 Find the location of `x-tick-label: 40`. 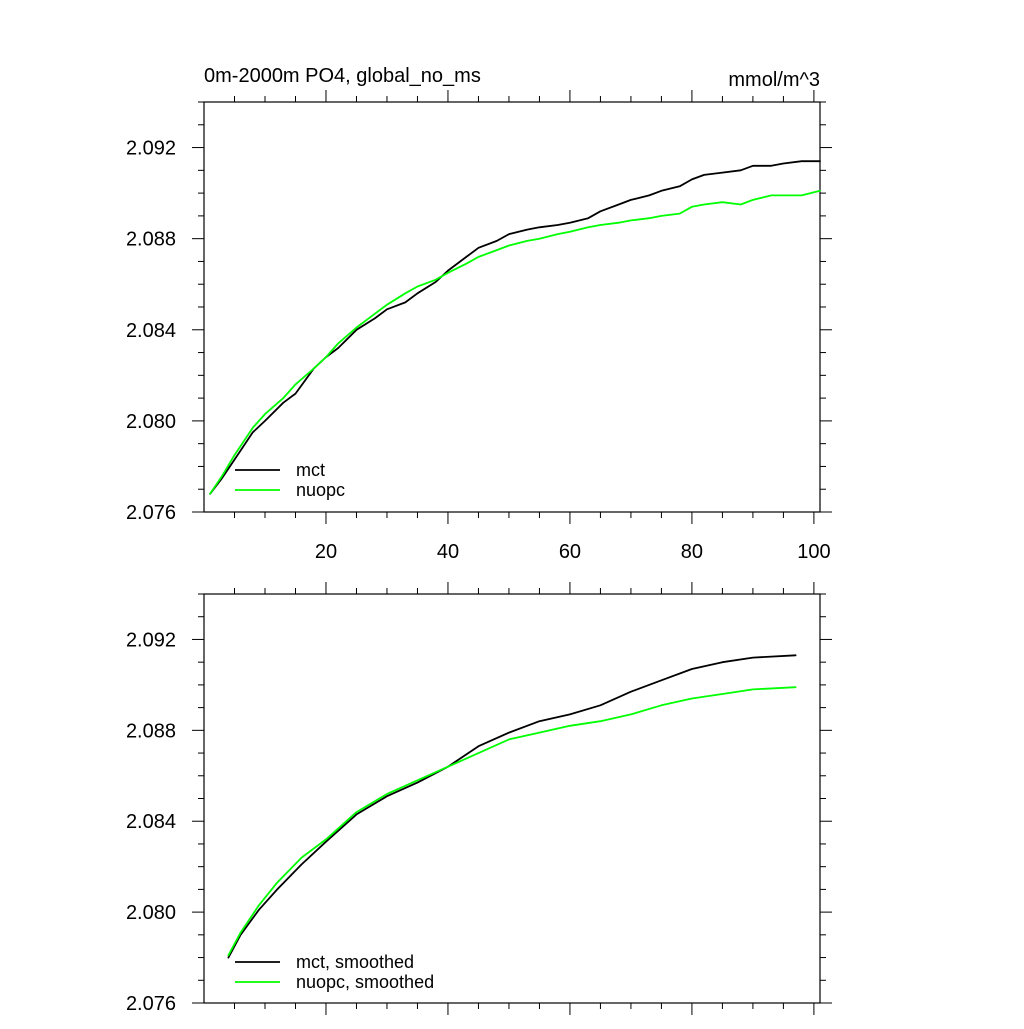

x-tick-label: 40 is located at coordinates (448, 552).